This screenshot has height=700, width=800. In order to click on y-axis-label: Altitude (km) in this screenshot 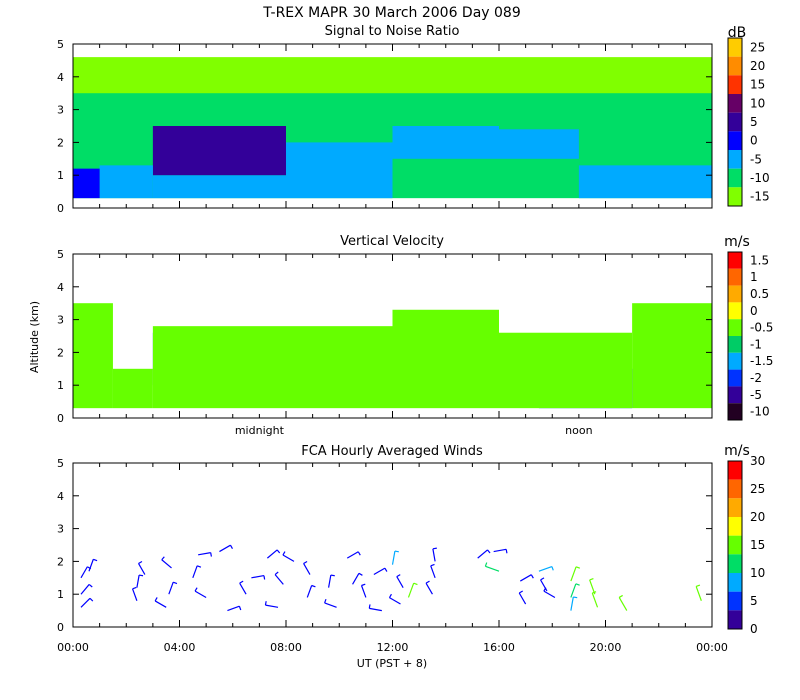, I will do `click(34, 337)`.